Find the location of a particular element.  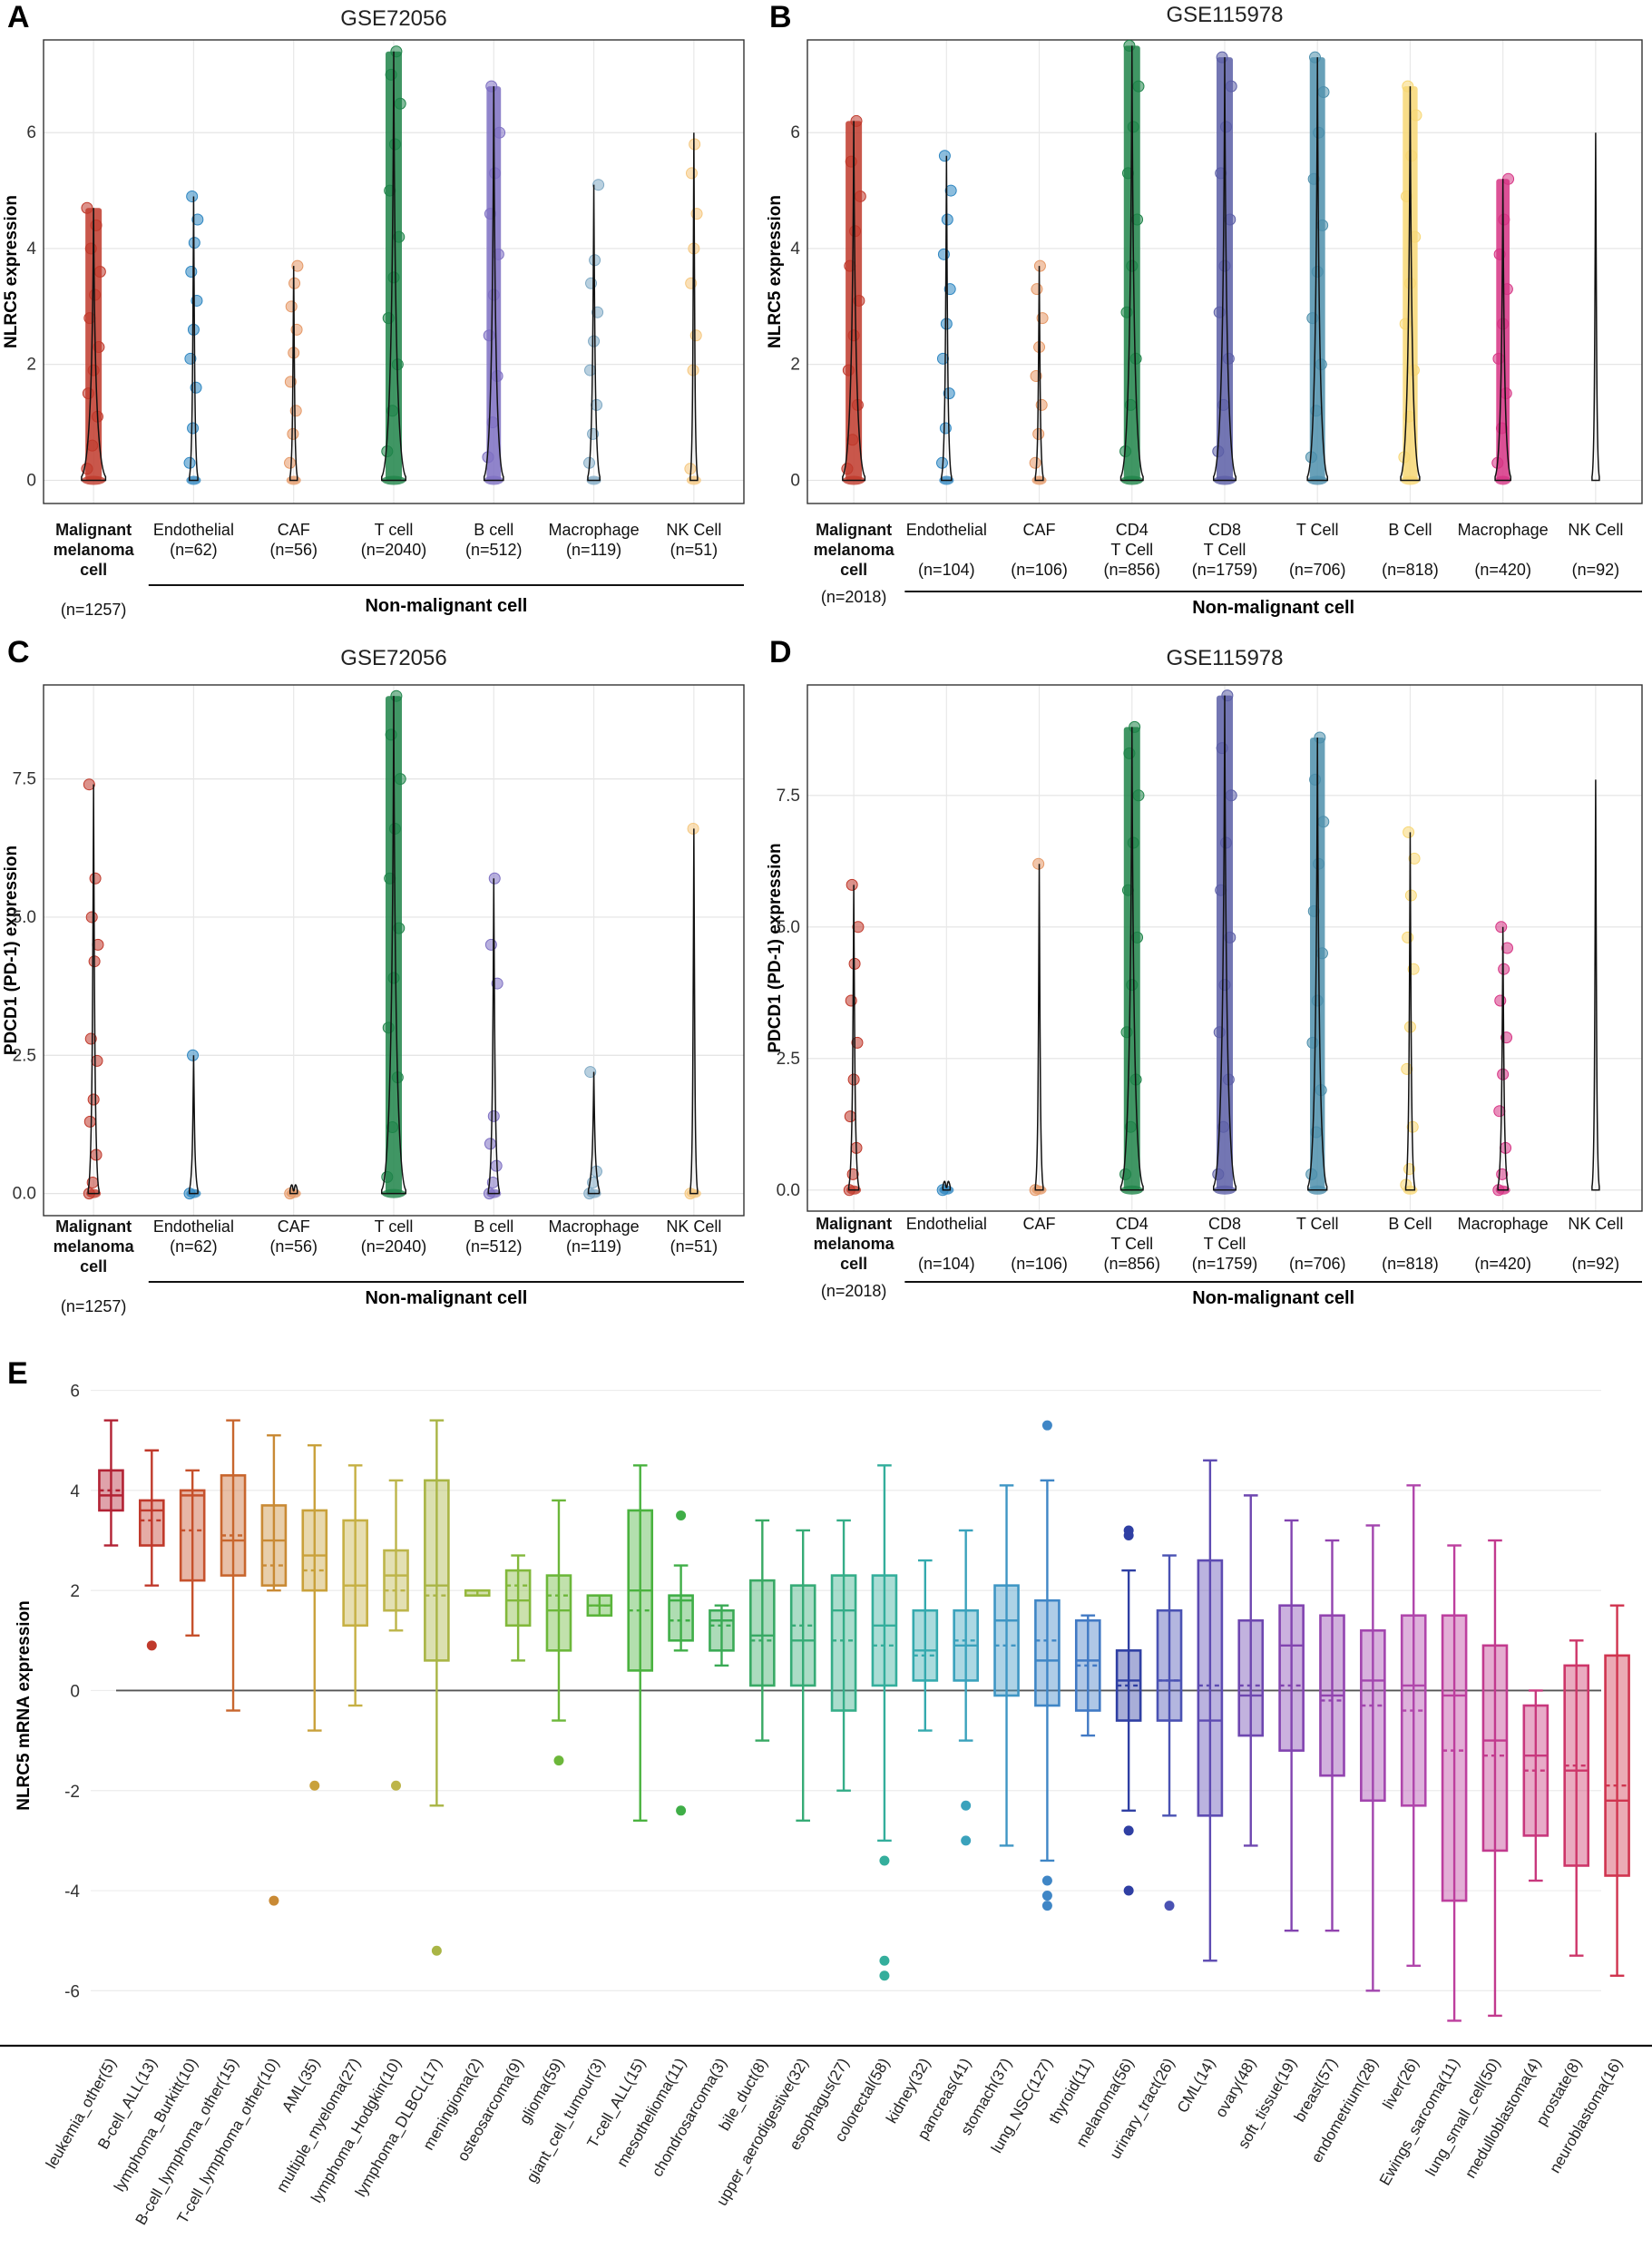

panel-letter-a: A is located at coordinates (18, 17).